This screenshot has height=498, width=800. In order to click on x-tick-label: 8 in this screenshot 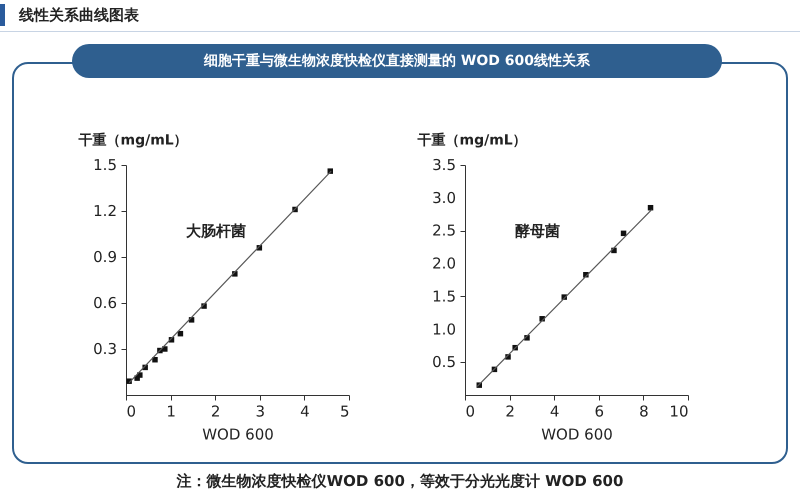, I will do `click(644, 411)`.